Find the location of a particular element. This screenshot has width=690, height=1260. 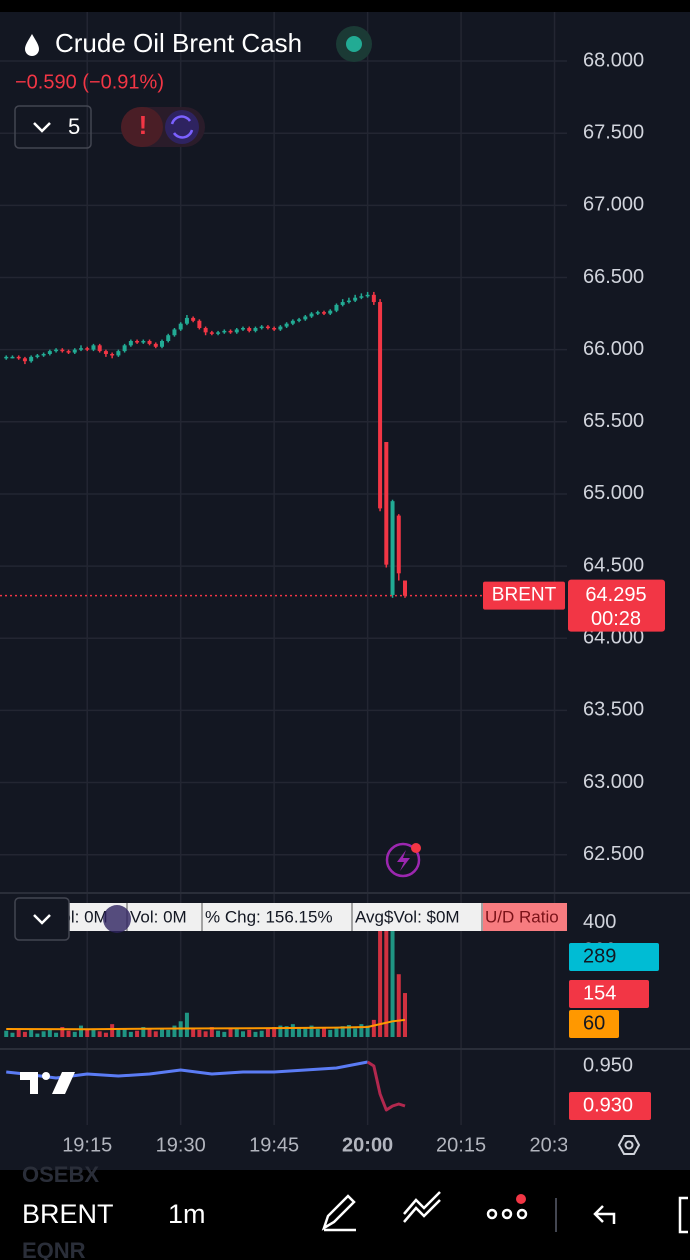

watchlist-item: EQNR is located at coordinates (54, 1249).